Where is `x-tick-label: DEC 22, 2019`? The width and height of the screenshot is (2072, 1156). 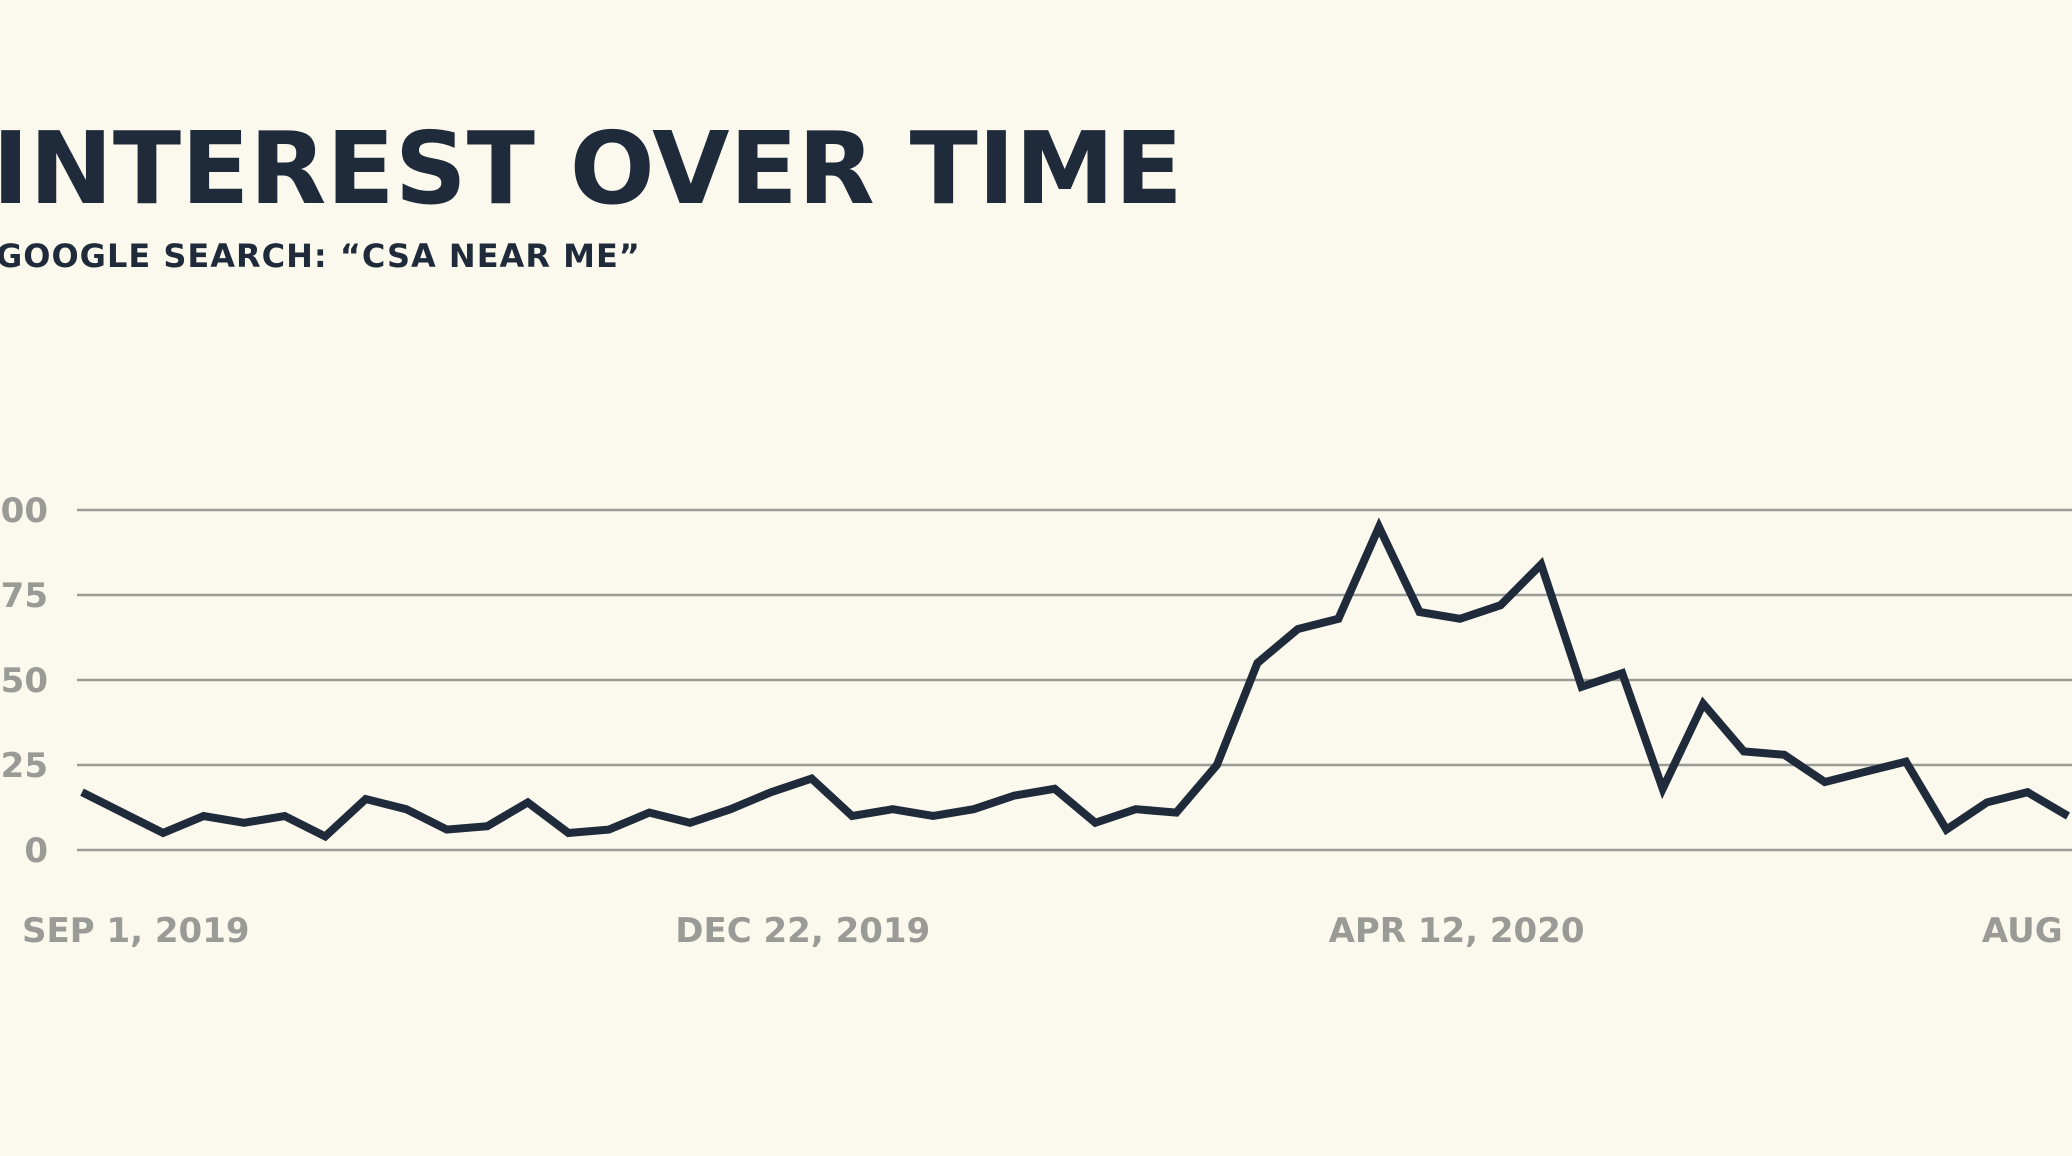 x-tick-label: DEC 22, 2019 is located at coordinates (802, 931).